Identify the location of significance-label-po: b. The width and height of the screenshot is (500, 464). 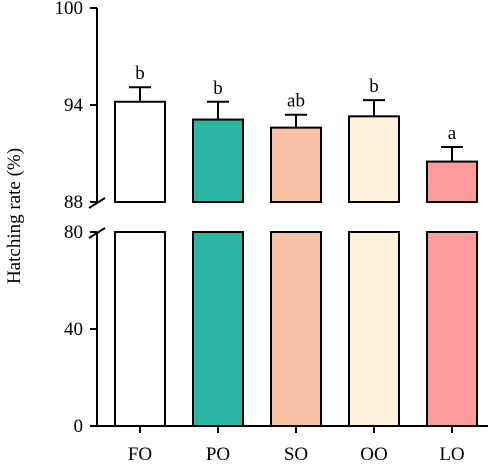
(218, 88).